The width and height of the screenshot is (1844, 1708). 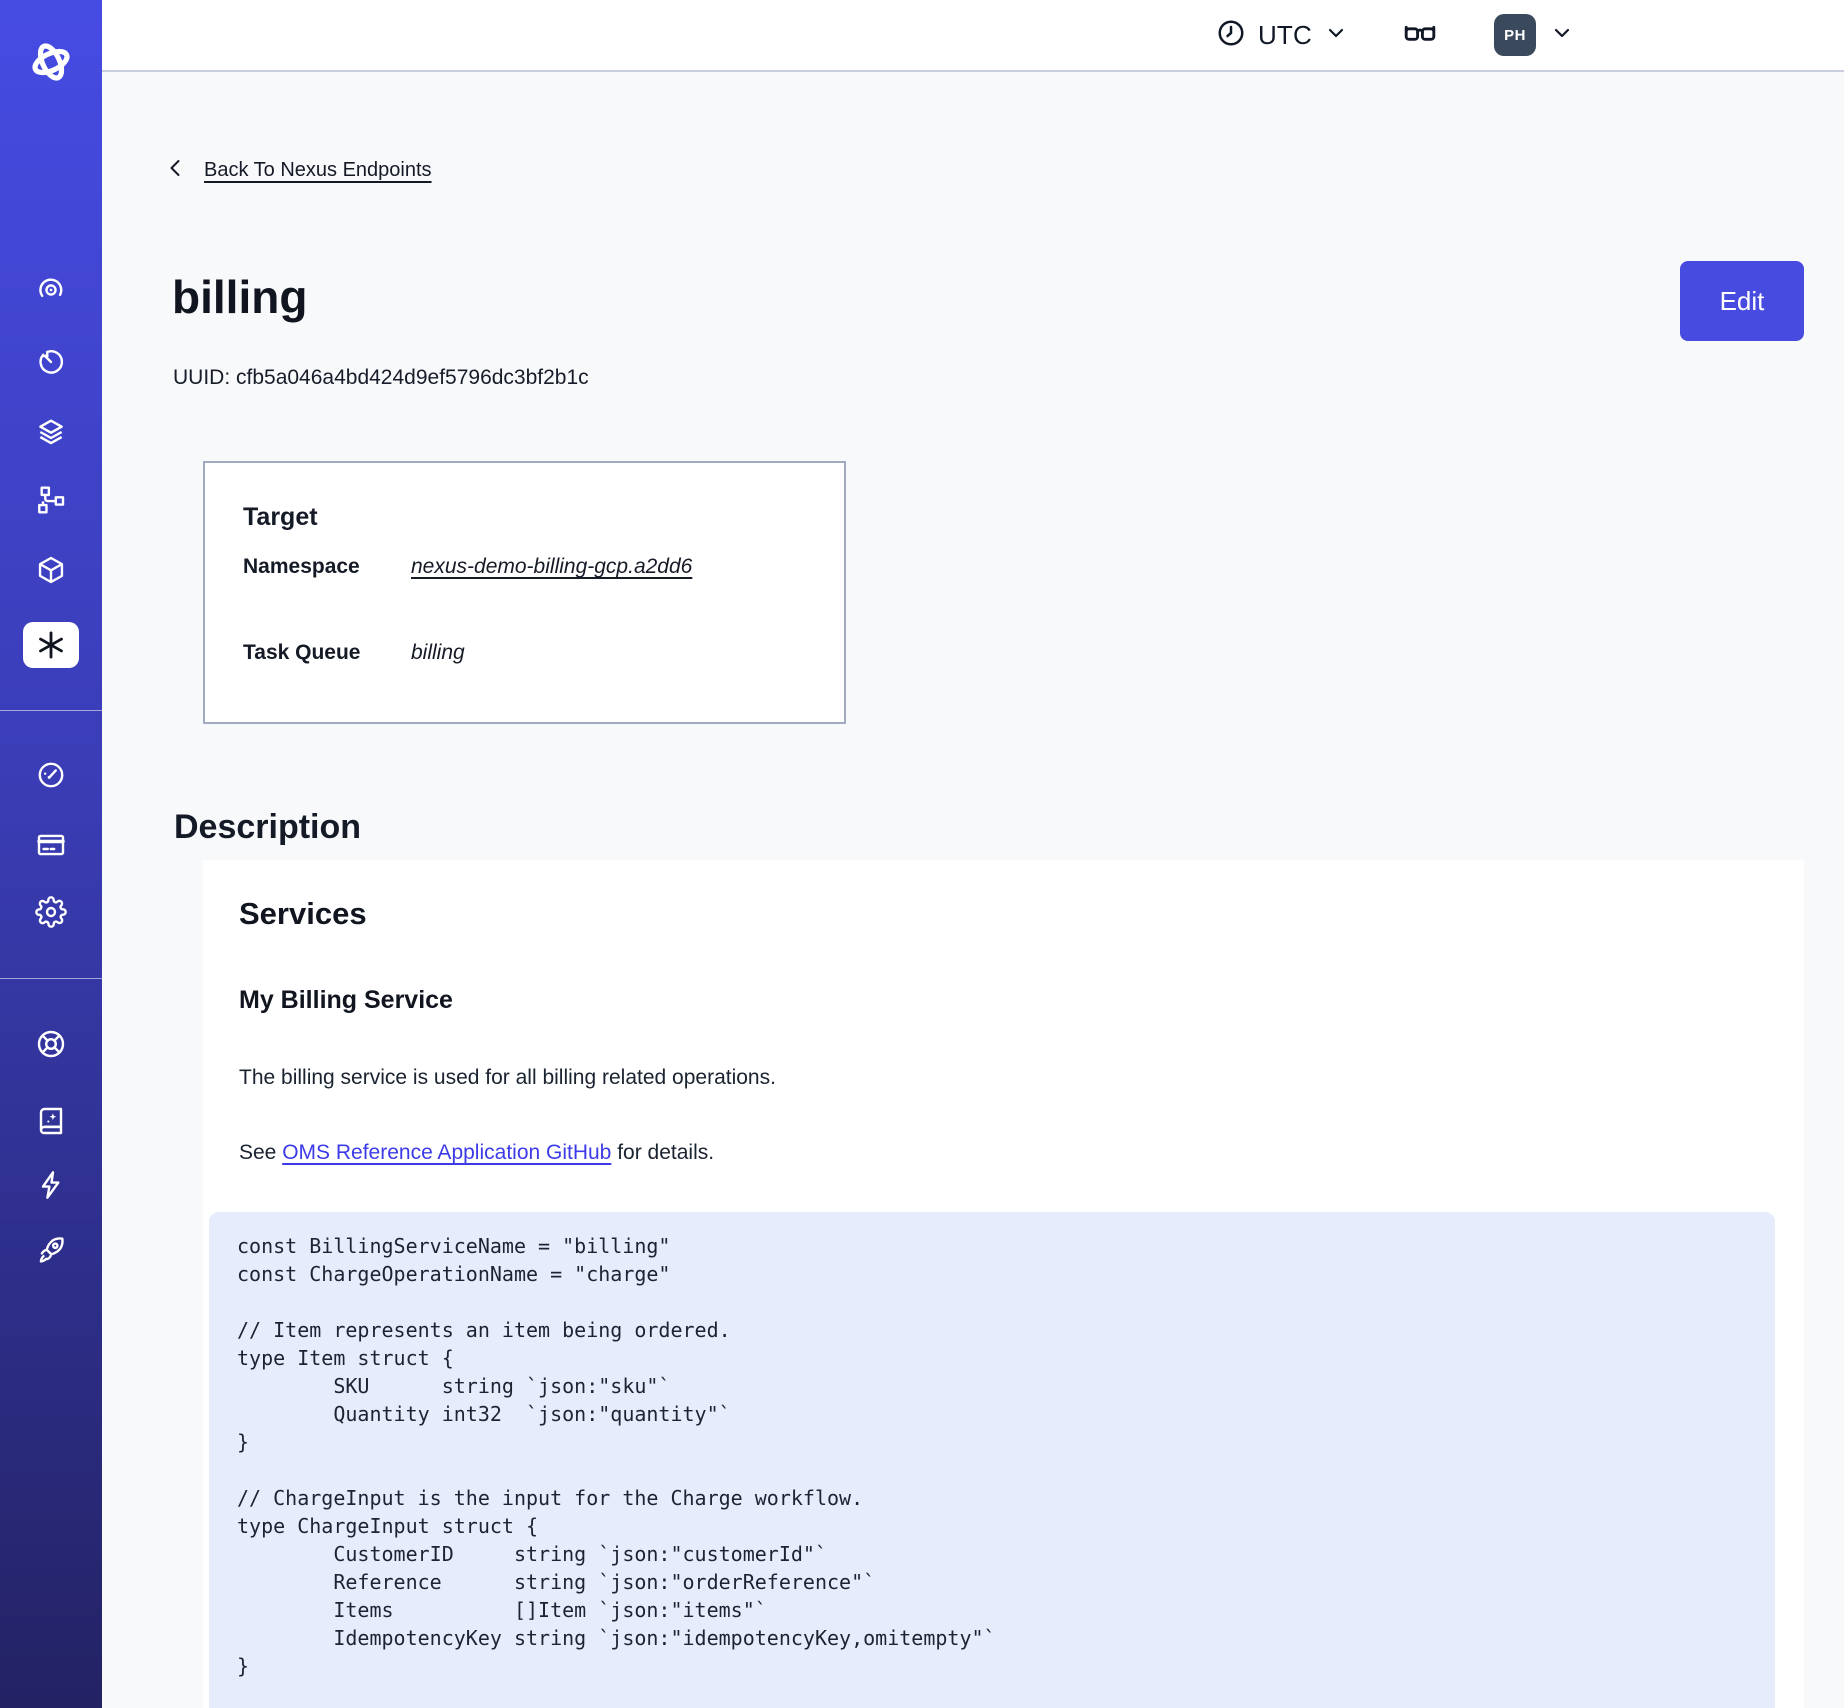 I want to click on sidebar-item-usage, so click(x=51, y=775).